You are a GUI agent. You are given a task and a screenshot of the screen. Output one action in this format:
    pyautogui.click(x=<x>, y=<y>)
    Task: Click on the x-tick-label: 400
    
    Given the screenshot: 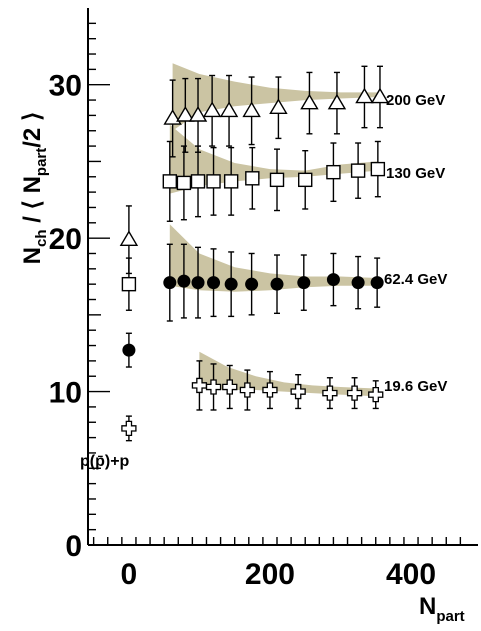 What is the action you would take?
    pyautogui.click(x=411, y=574)
    